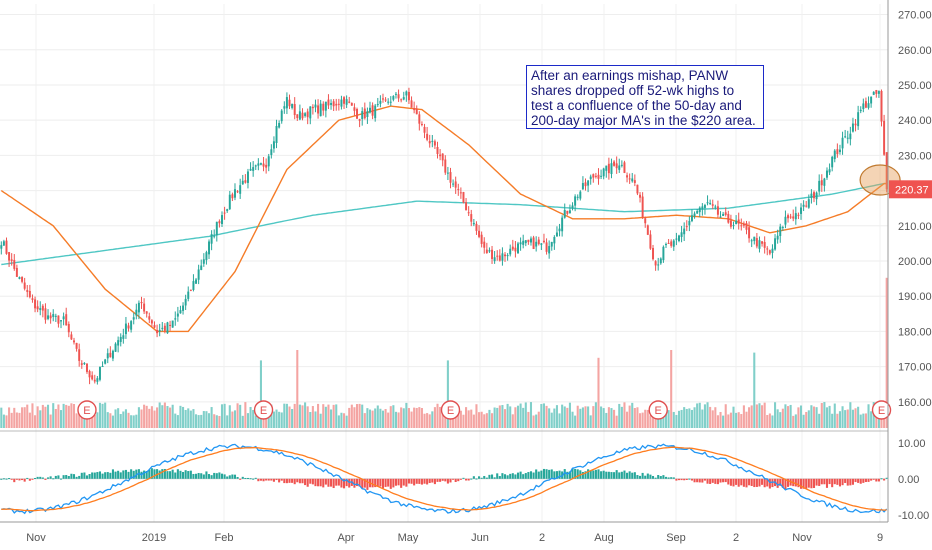 This screenshot has height=550, width=932. What do you see at coordinates (36, 538) in the screenshot?
I see `time-tick-label: Nov` at bounding box center [36, 538].